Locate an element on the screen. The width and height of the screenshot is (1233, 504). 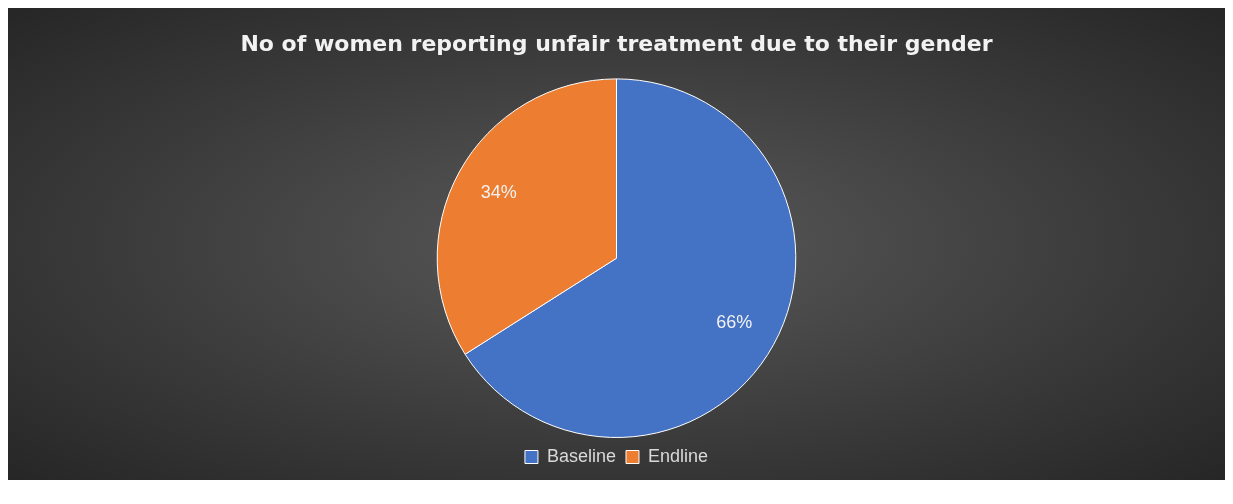
chart-title: No of women reporting unfair treatment due to their gender is located at coordinates (616, 43).